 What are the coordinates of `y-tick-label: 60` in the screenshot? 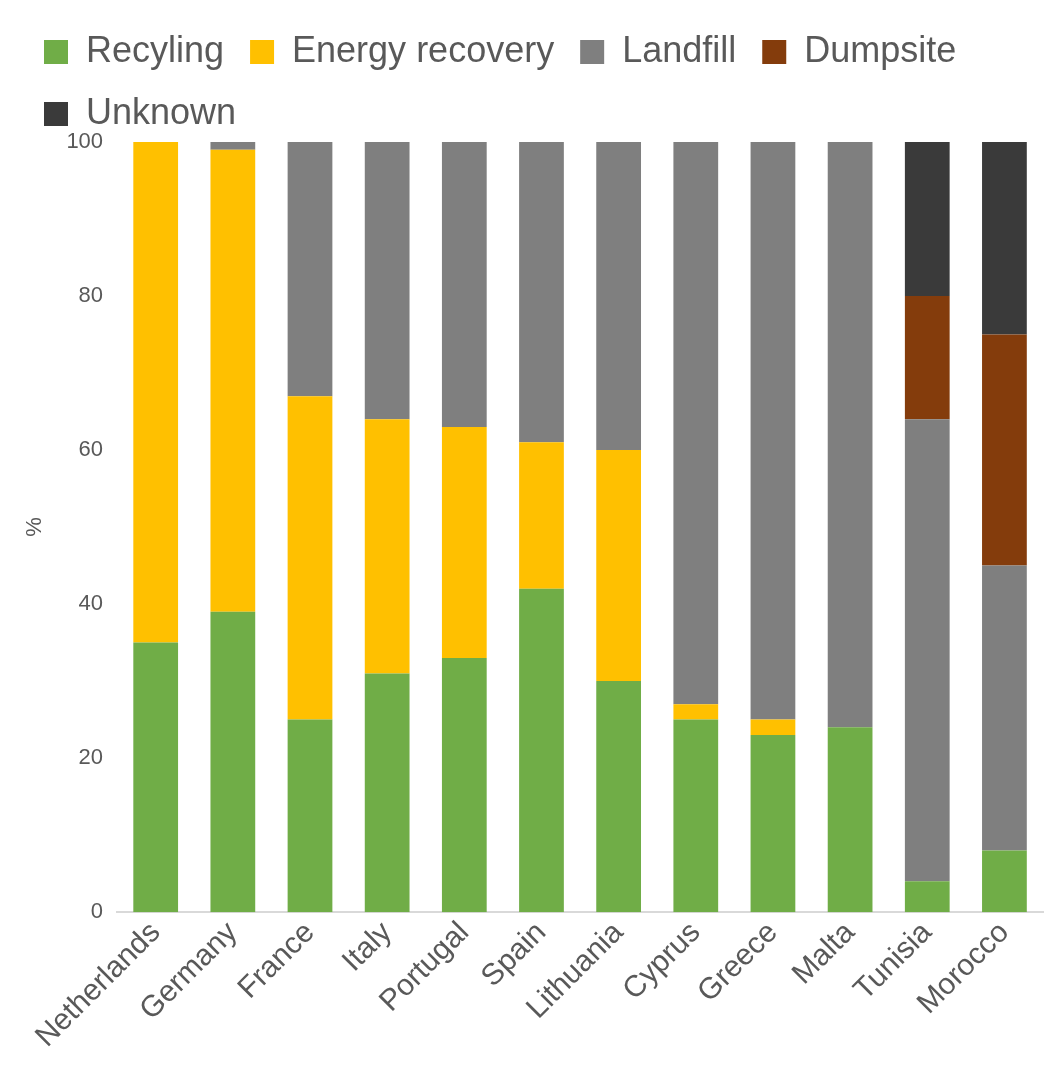 It's located at (91, 449).